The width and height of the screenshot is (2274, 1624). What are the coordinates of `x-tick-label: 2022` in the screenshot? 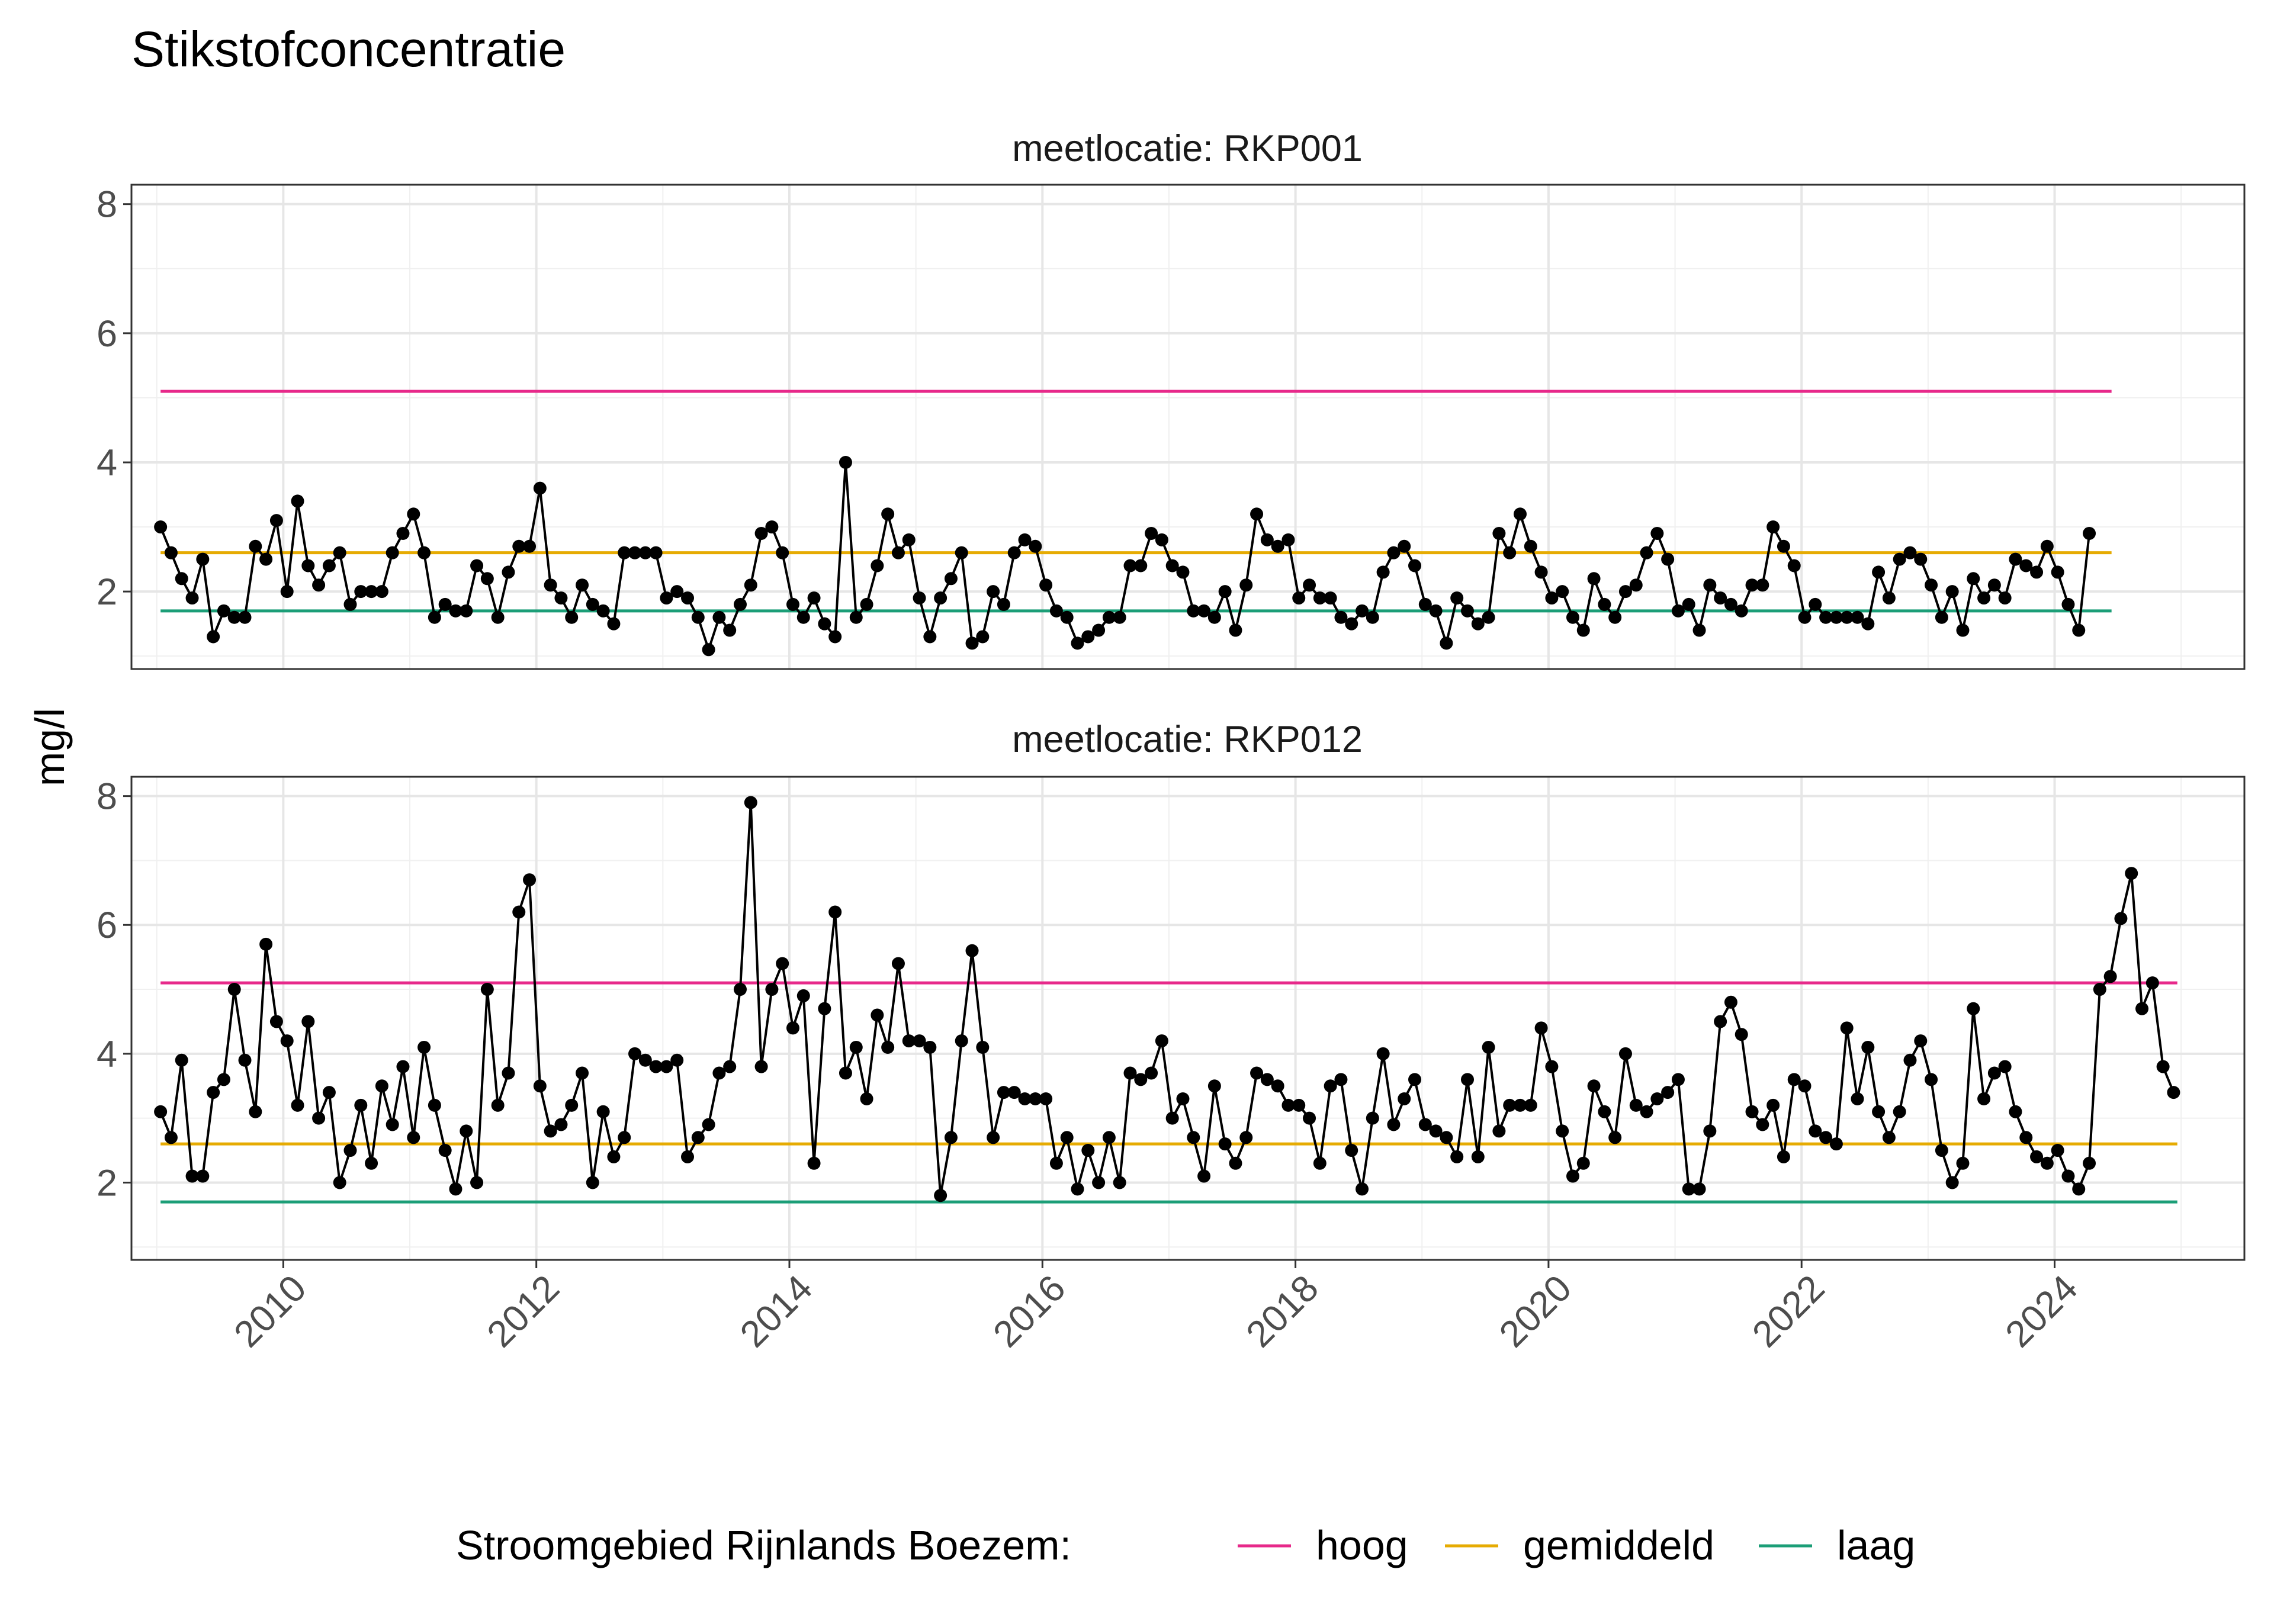 It's located at (1789, 1312).